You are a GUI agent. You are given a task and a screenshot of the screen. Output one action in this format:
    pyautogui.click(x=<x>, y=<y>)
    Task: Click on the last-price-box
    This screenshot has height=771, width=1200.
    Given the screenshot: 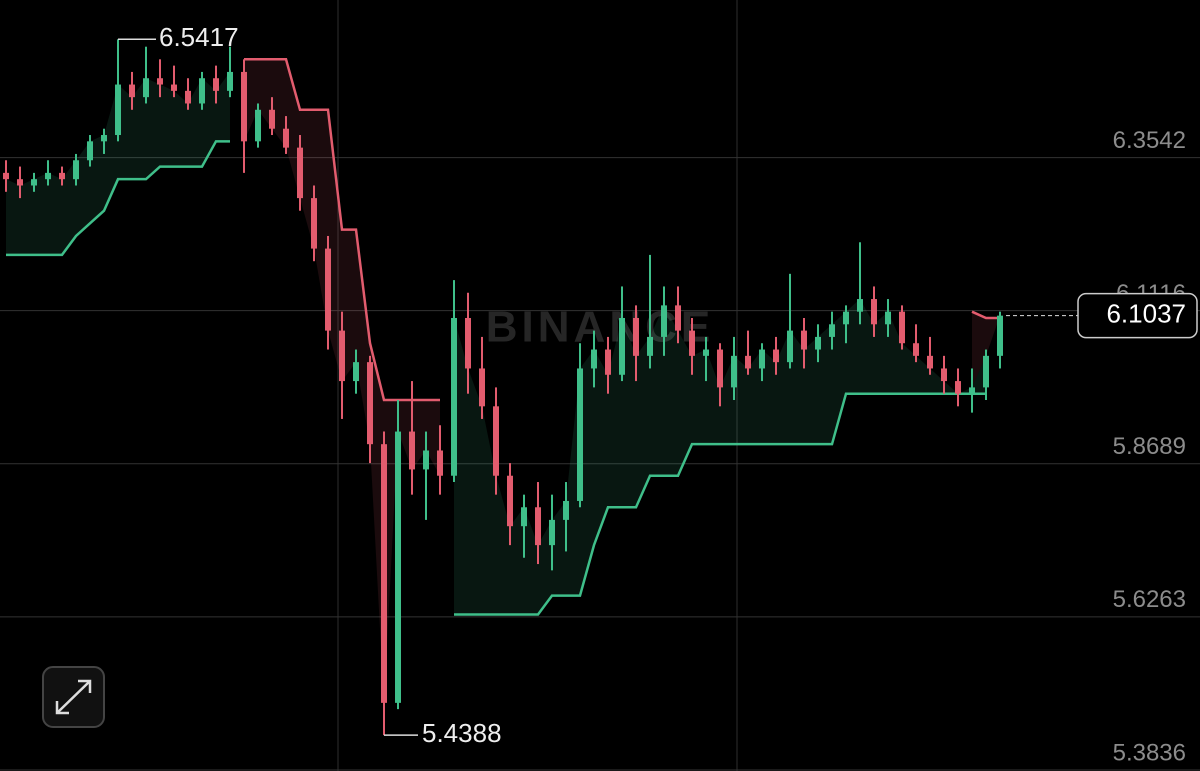 What is the action you would take?
    pyautogui.click(x=1137, y=315)
    